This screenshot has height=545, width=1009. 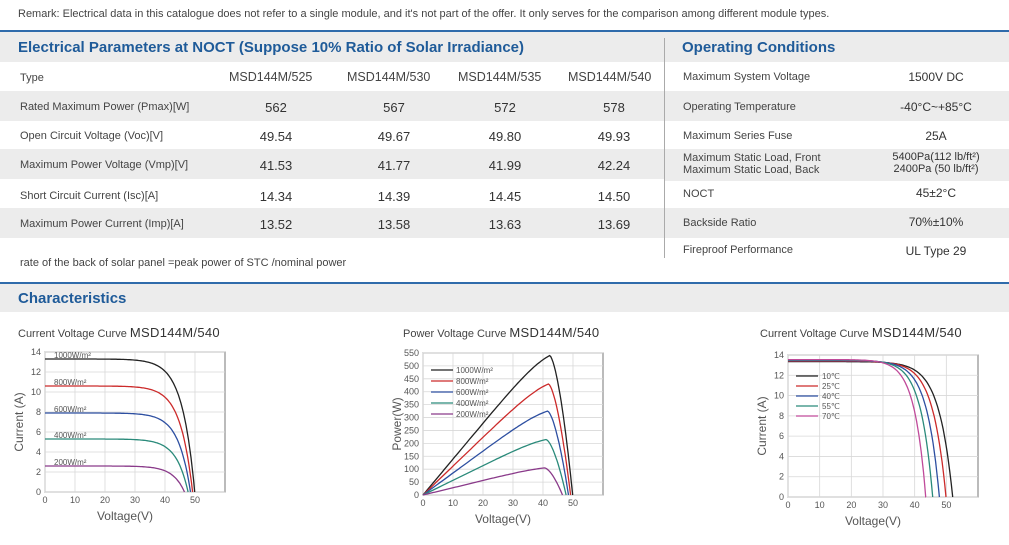 I want to click on oc-label: Backside Ratio, so click(x=720, y=223).